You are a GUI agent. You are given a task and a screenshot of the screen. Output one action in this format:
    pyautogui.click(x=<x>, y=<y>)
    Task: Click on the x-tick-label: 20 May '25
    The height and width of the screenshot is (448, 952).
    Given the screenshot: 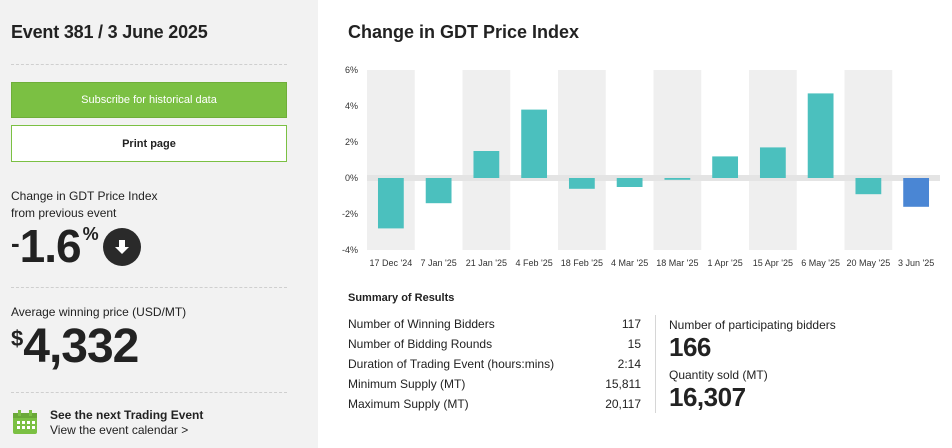 What is the action you would take?
    pyautogui.click(x=869, y=263)
    